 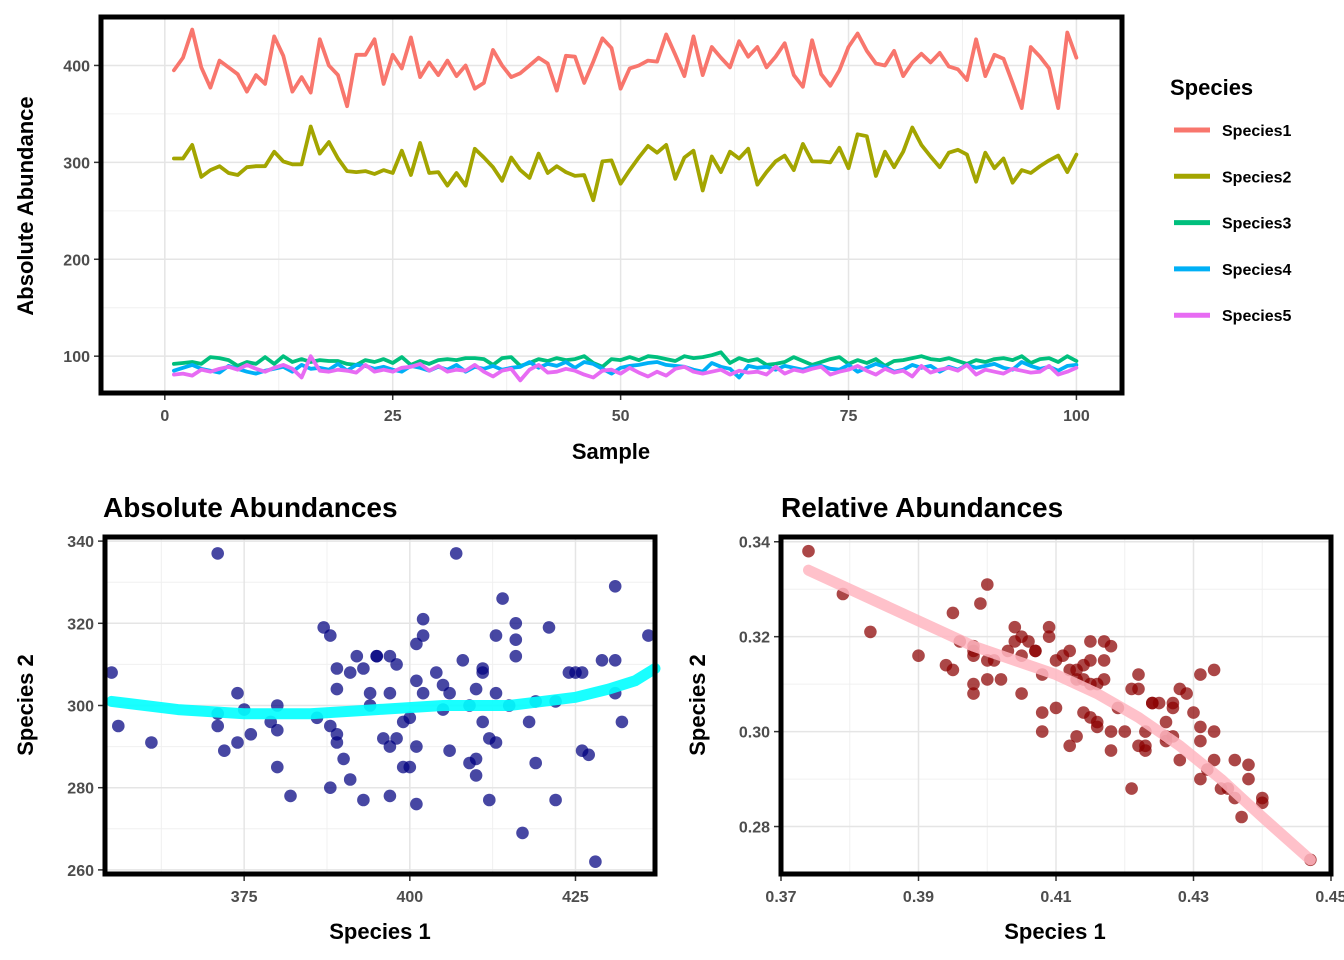 I want to click on legend-label-species1: Species1, so click(x=1256, y=131).